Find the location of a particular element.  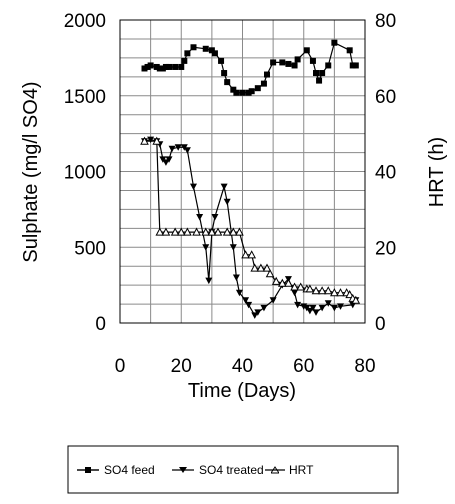

x-tick-label: 60 is located at coordinates (303, 366).